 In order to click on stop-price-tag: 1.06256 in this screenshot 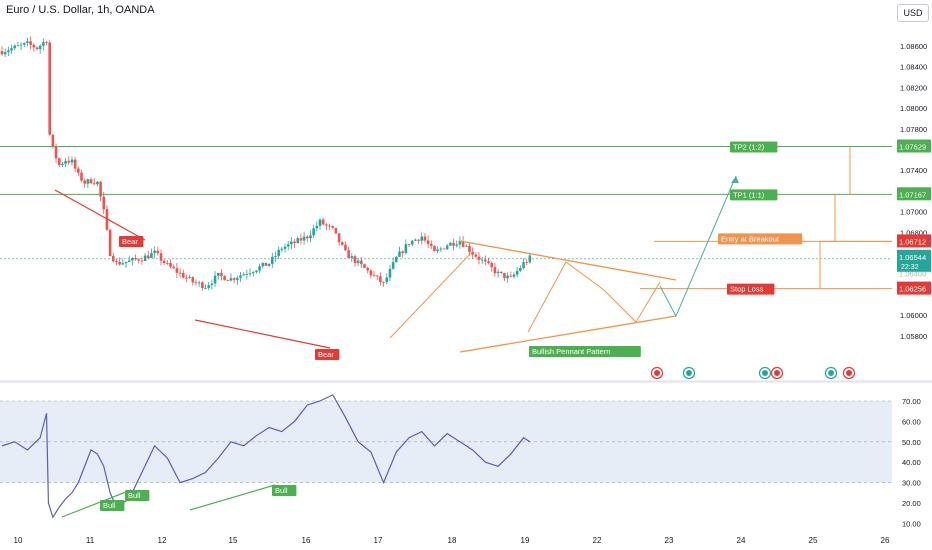, I will do `click(912, 289)`.